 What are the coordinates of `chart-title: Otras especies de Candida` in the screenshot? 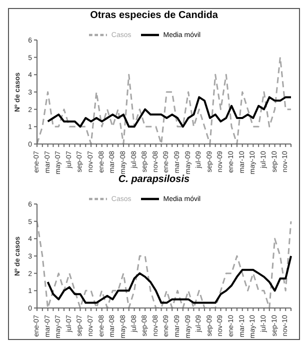 It's located at (154, 16).